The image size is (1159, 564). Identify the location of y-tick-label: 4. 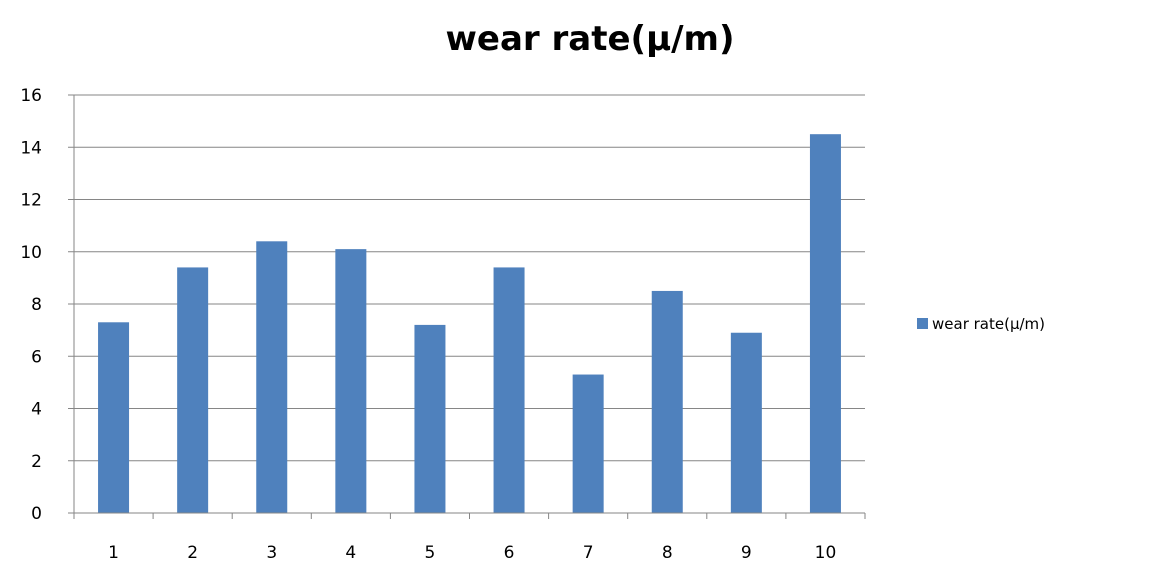
(36, 410).